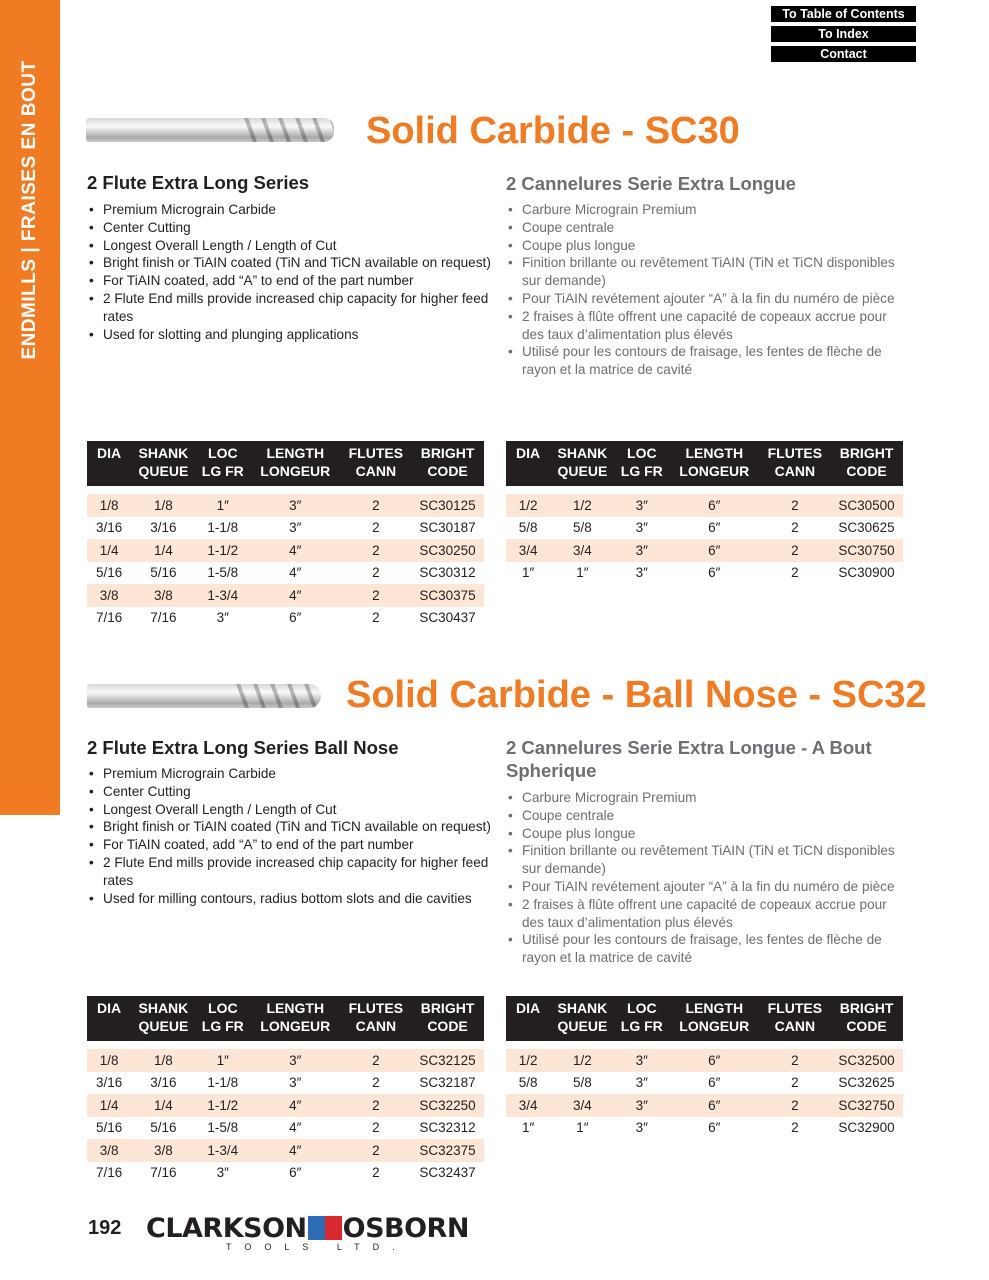 The width and height of the screenshot is (989, 1280). Describe the element at coordinates (866, 1008) in the screenshot. I see `header-line: BRIGHT` at that location.